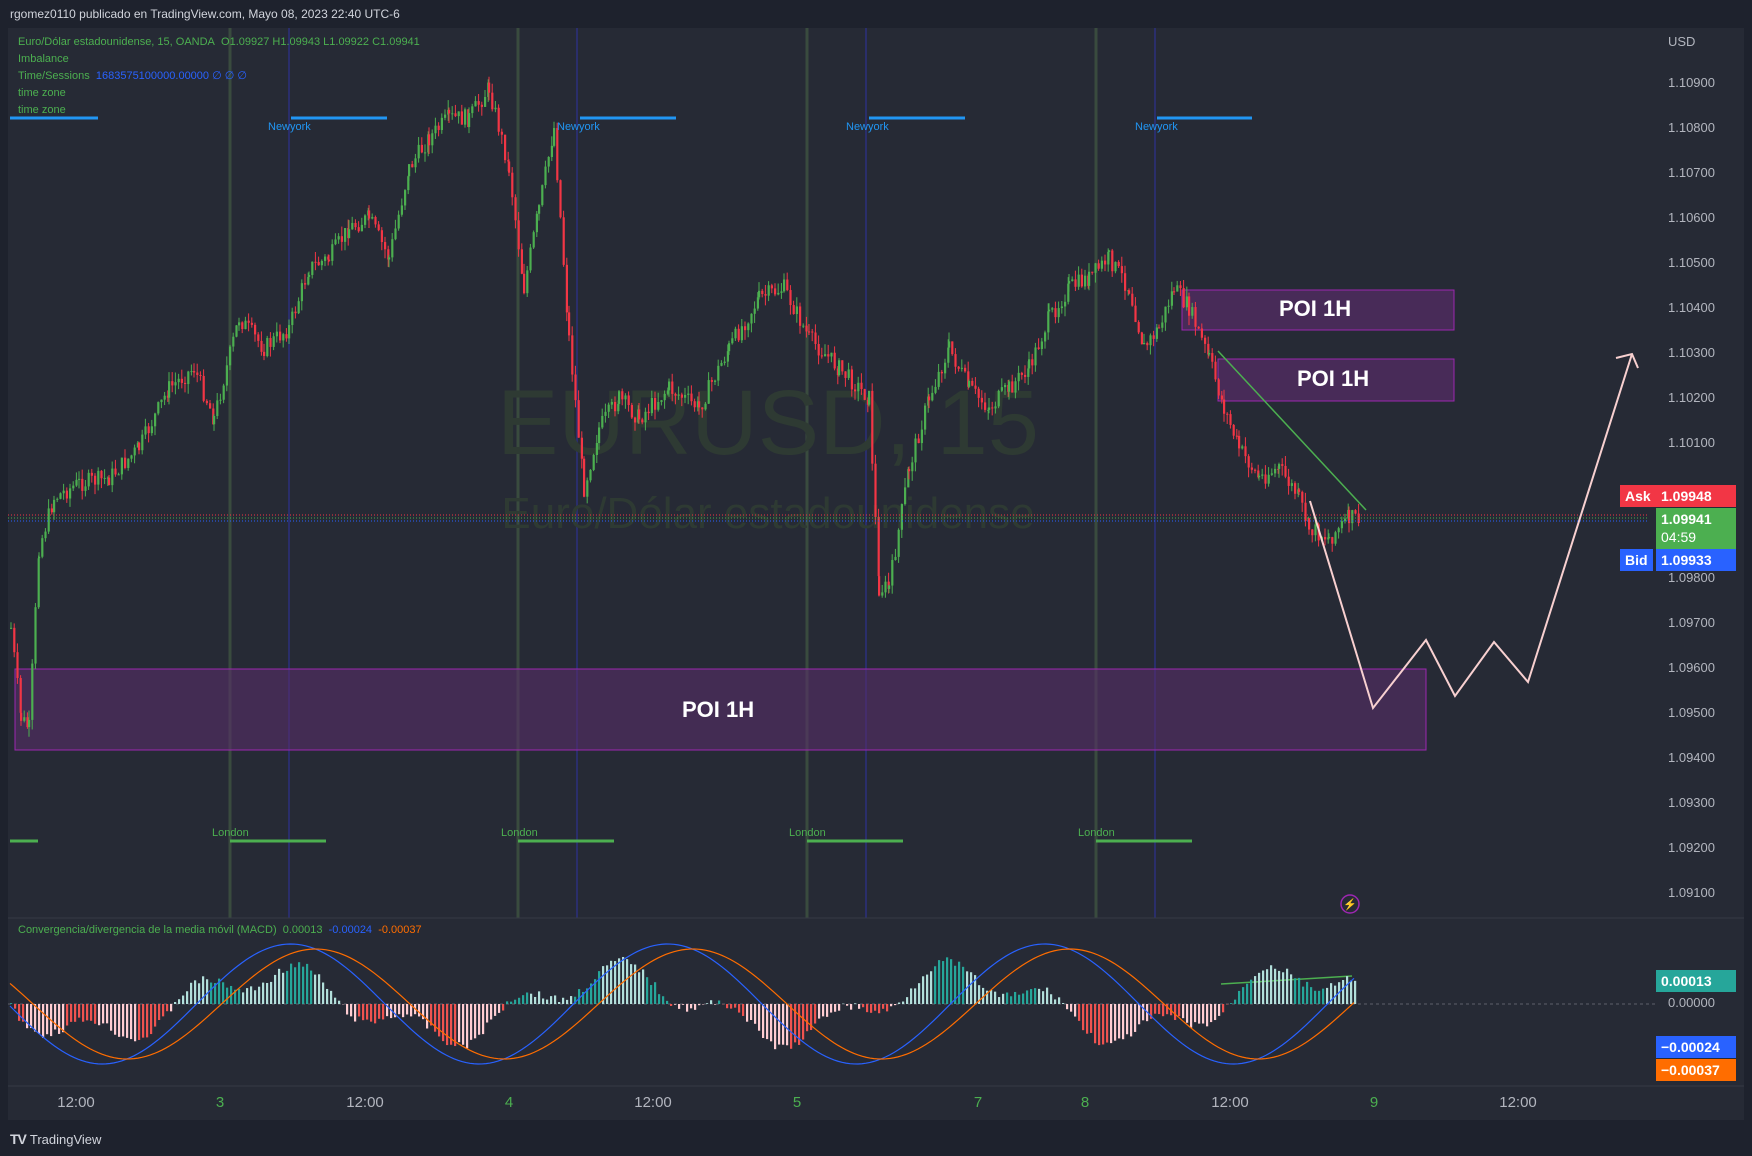 This screenshot has height=1156, width=1752. I want to click on session-newyork-4: Newyork, so click(1156, 127).